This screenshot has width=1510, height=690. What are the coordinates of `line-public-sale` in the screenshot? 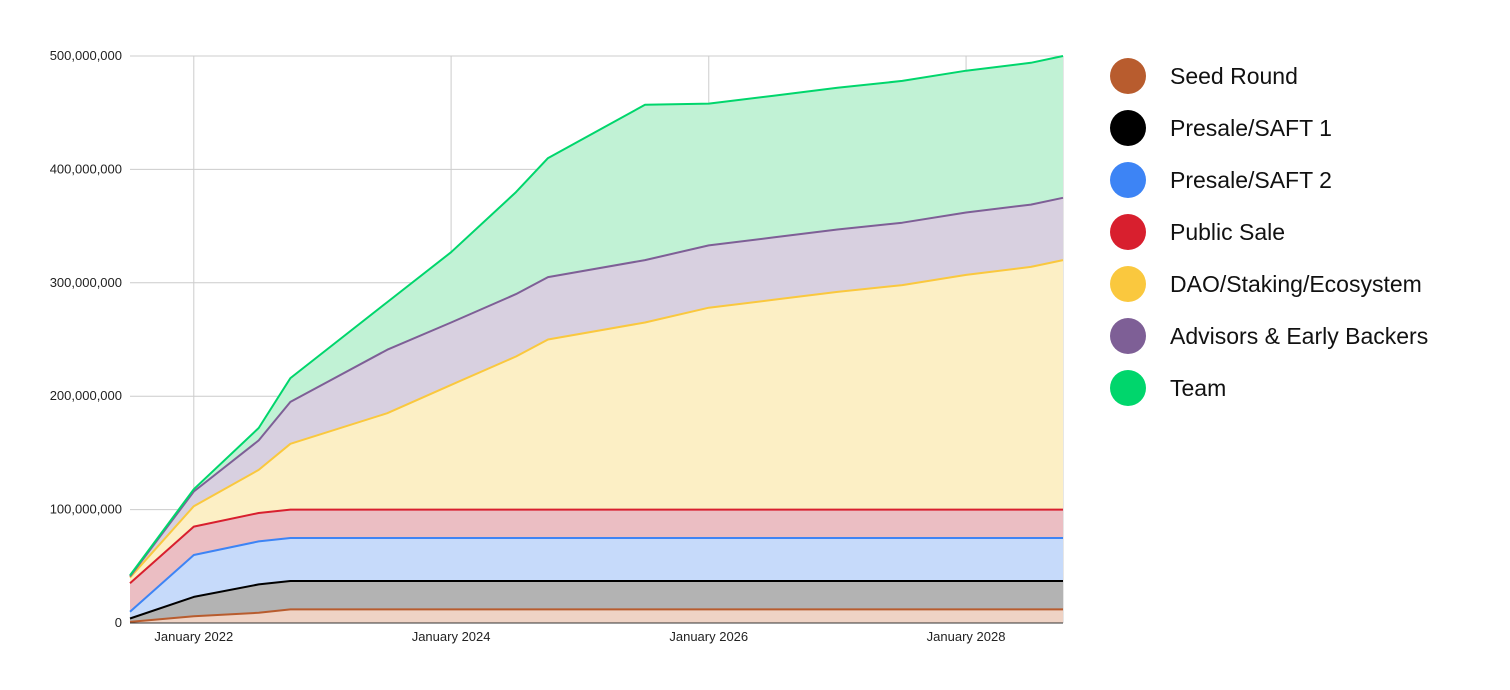 It's located at (596, 546).